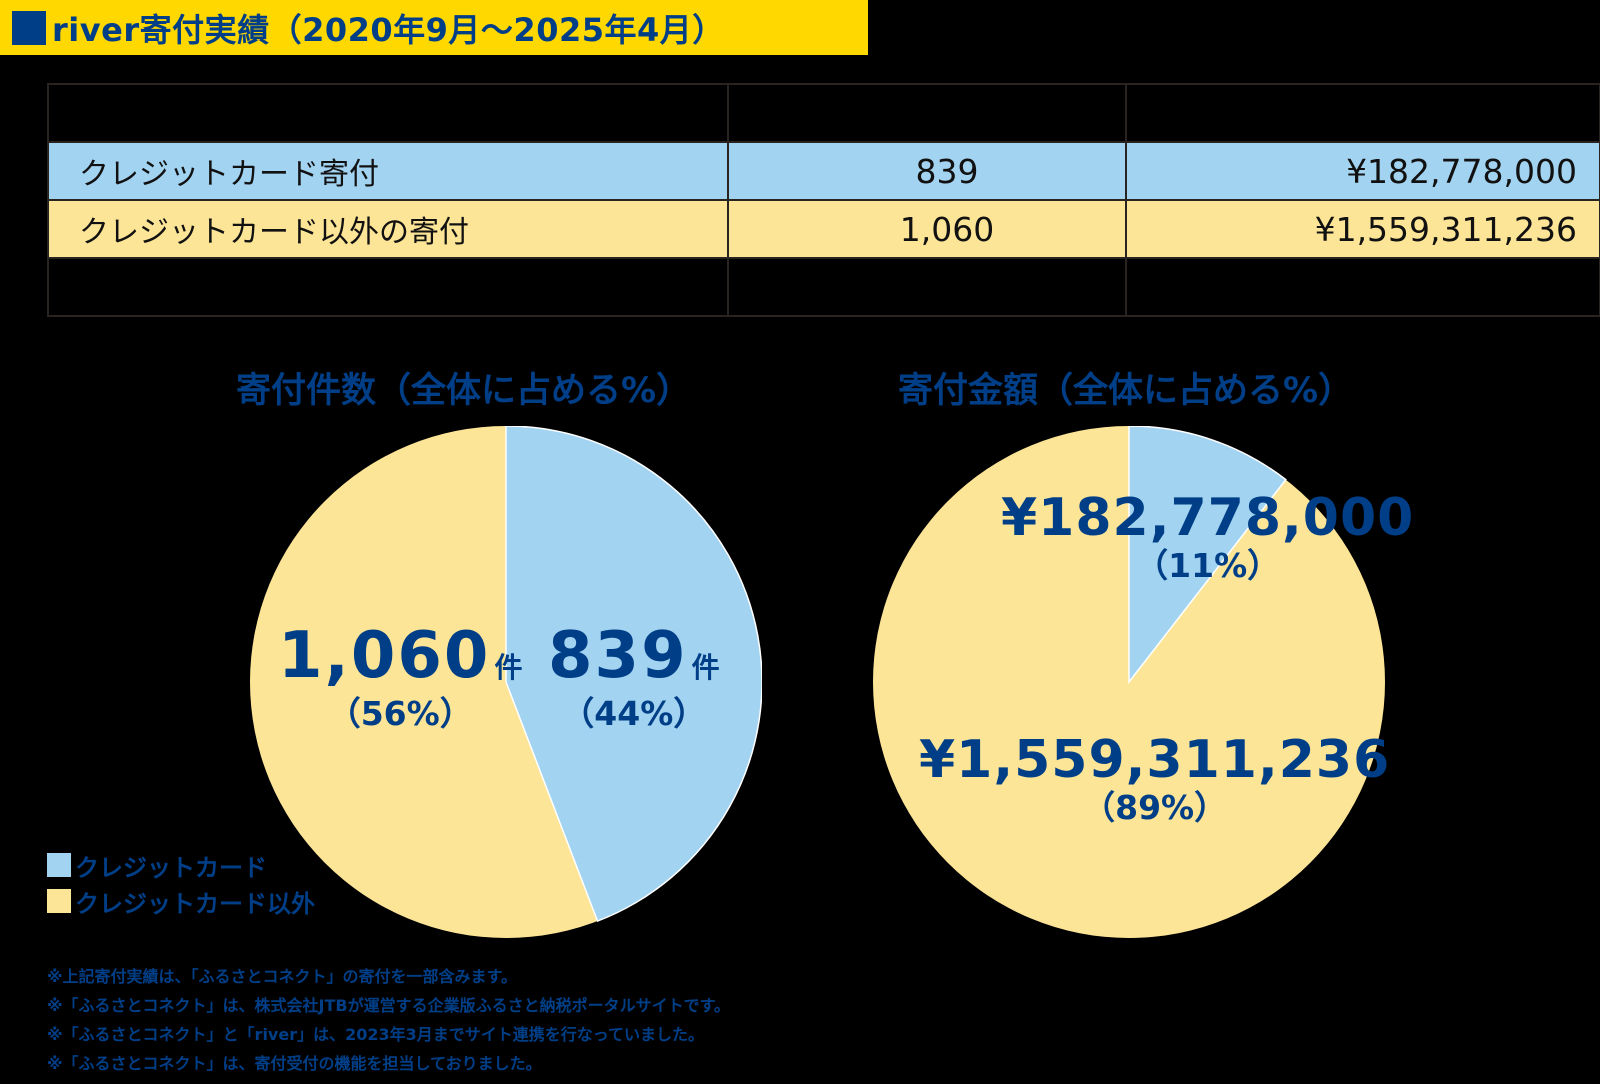 Image resolution: width=1600 pixels, height=1084 pixels. I want to click on legend-item-non-credit-card: クレジットカード以外, so click(181, 902).